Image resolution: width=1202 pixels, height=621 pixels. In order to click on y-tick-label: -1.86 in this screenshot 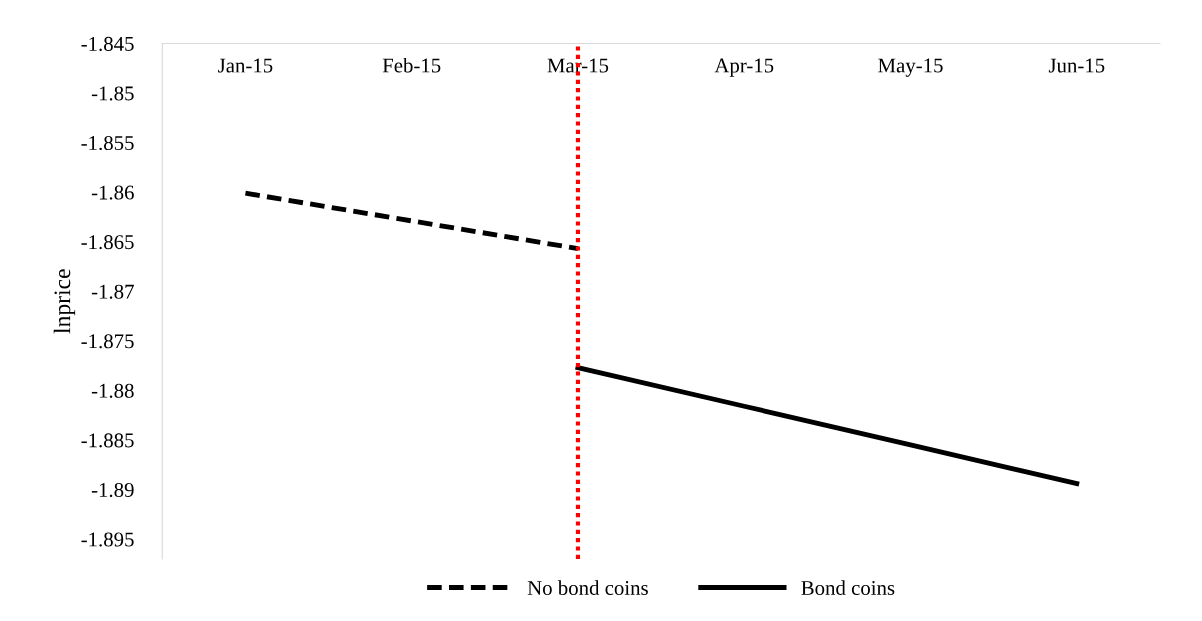, I will do `click(112, 192)`.